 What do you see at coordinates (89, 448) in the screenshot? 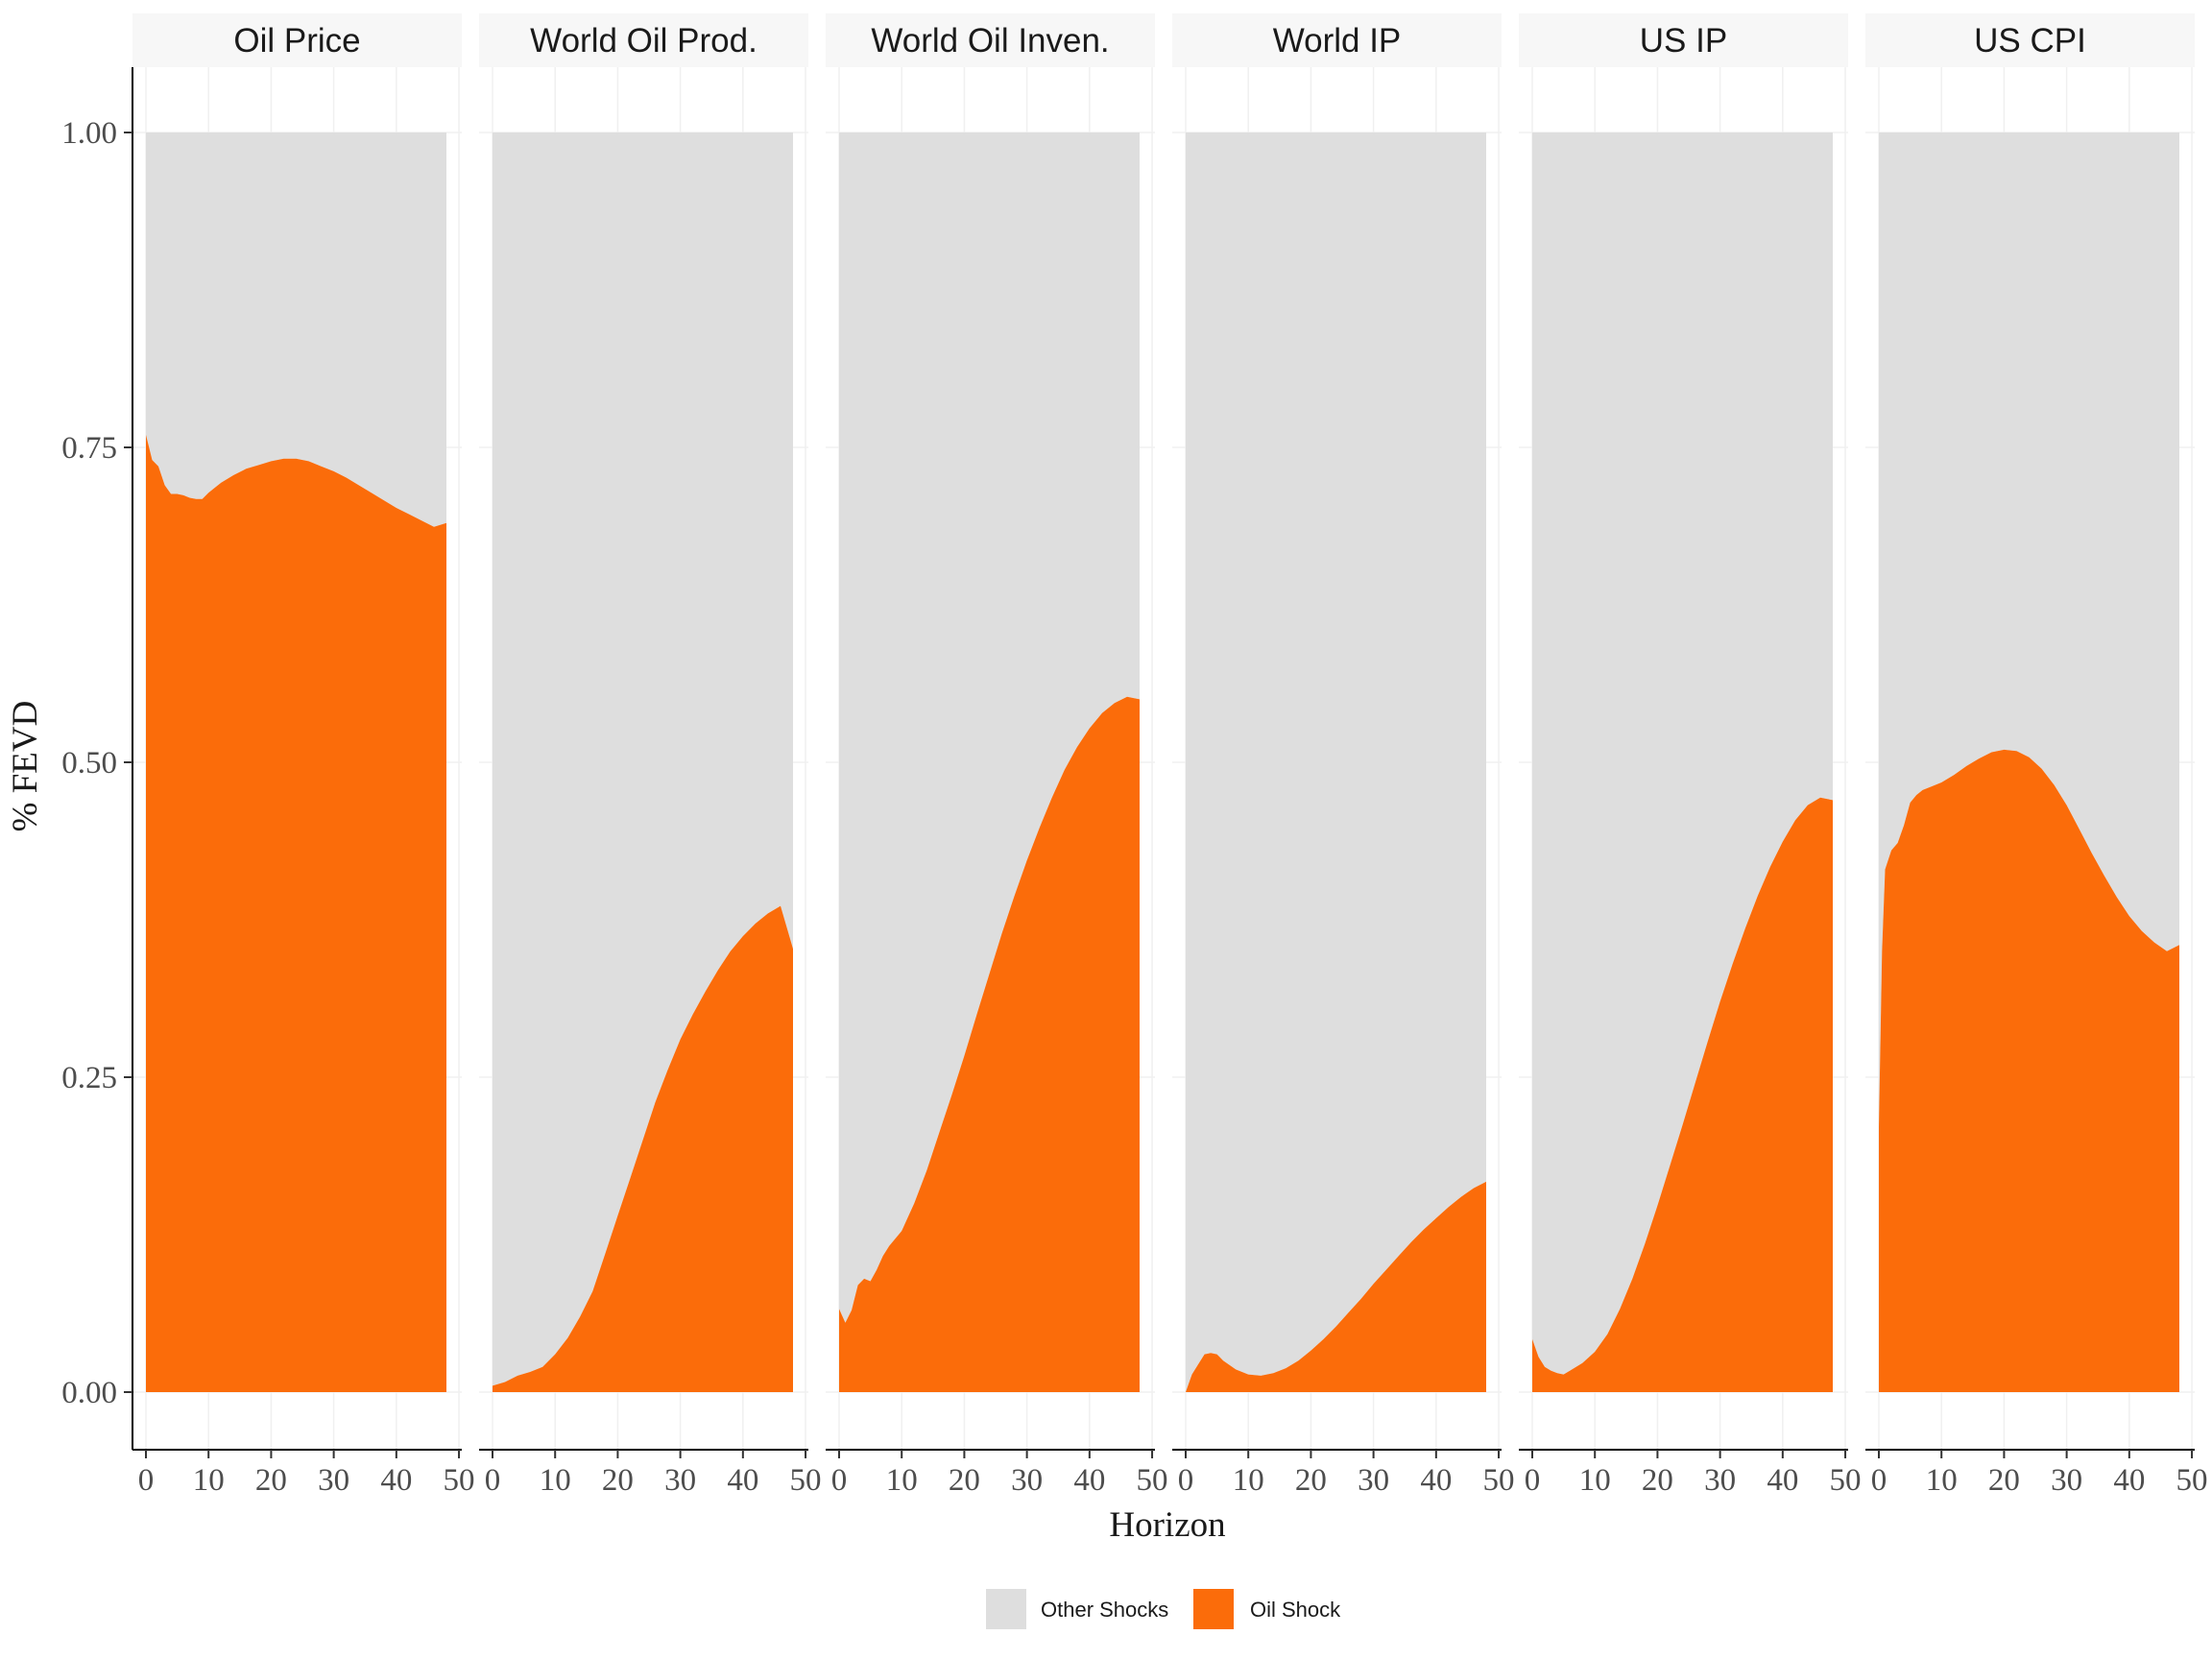
I see `y-tick-label: 0.75` at bounding box center [89, 448].